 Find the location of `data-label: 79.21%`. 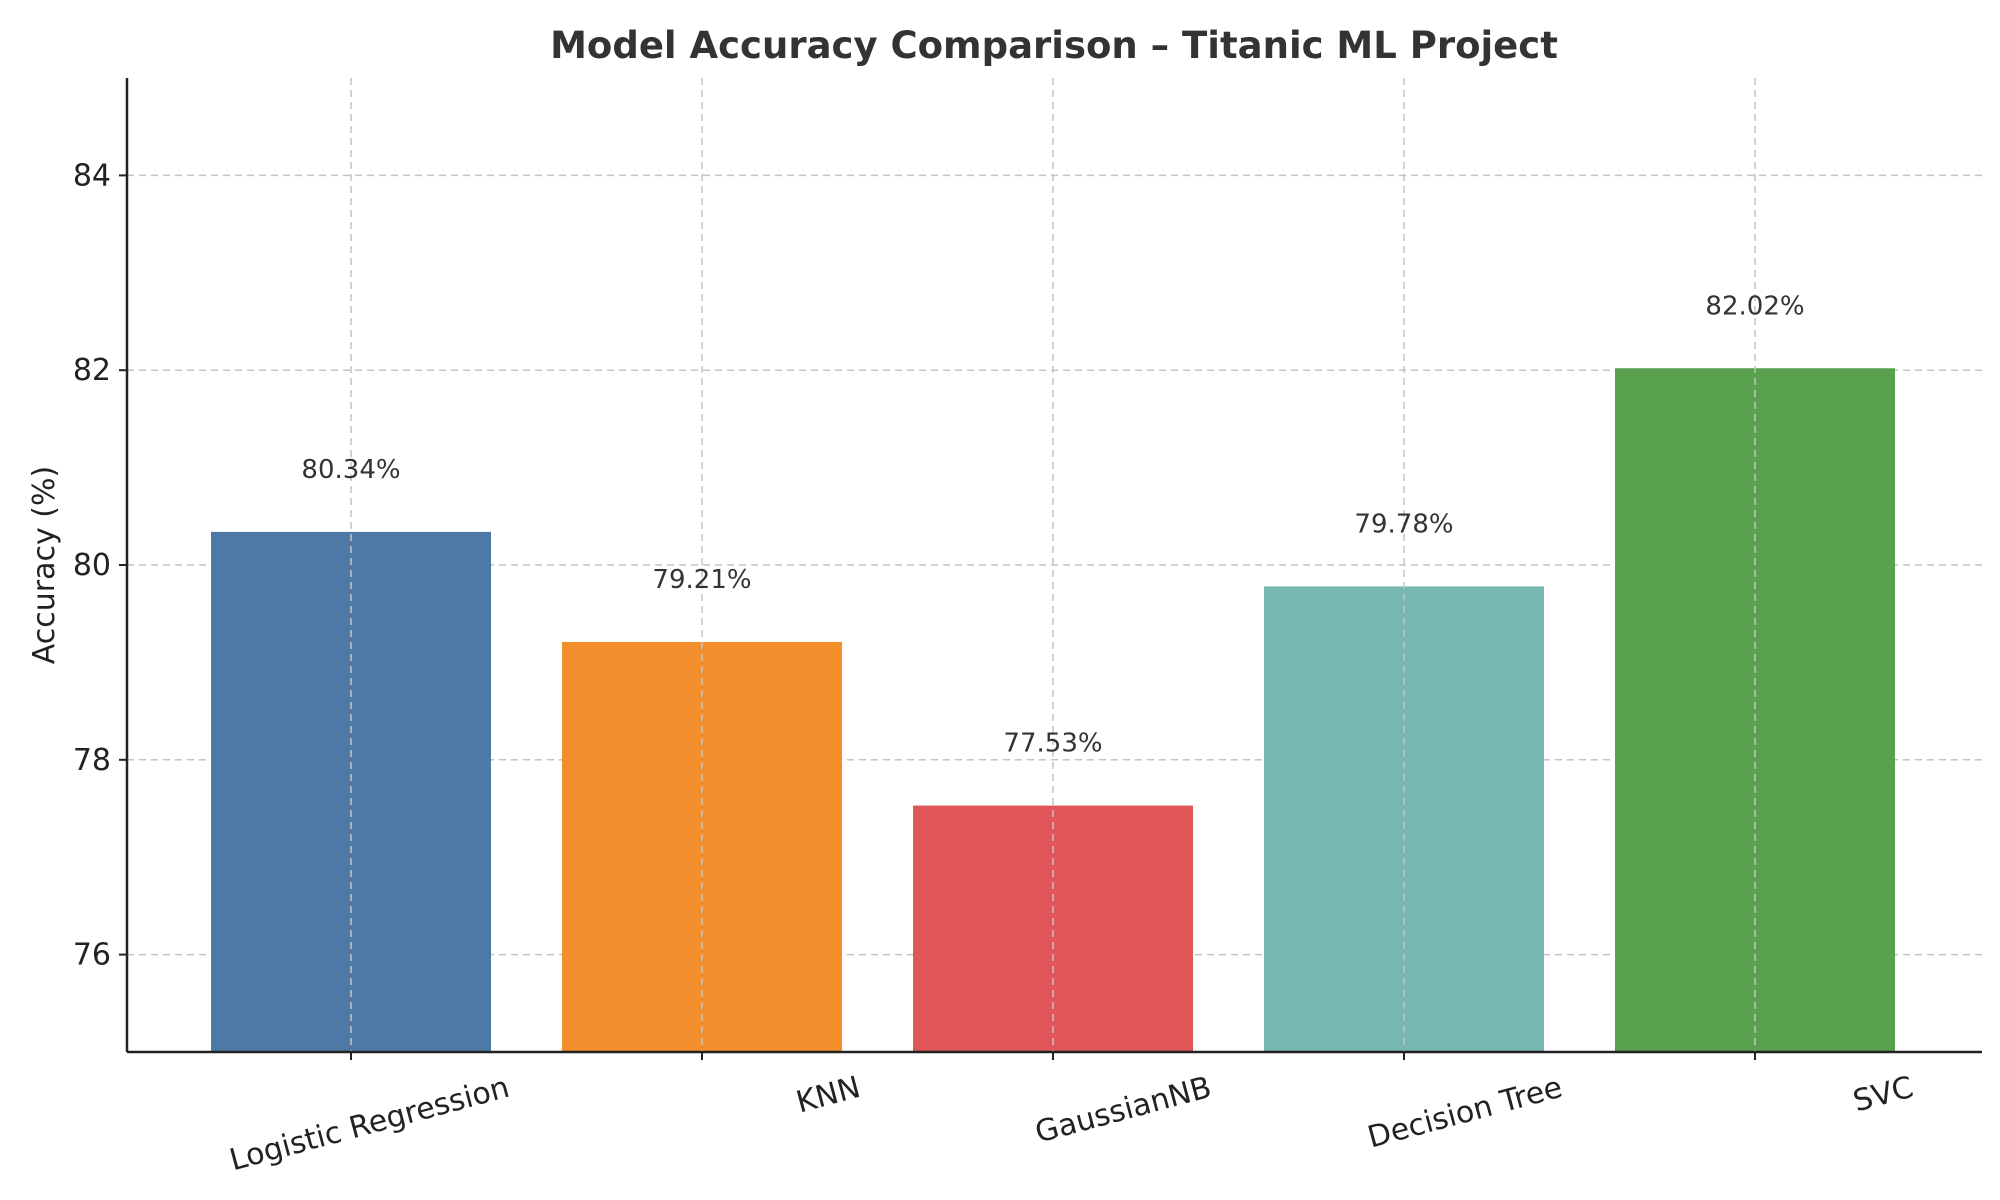

data-label: 79.21% is located at coordinates (701, 580).